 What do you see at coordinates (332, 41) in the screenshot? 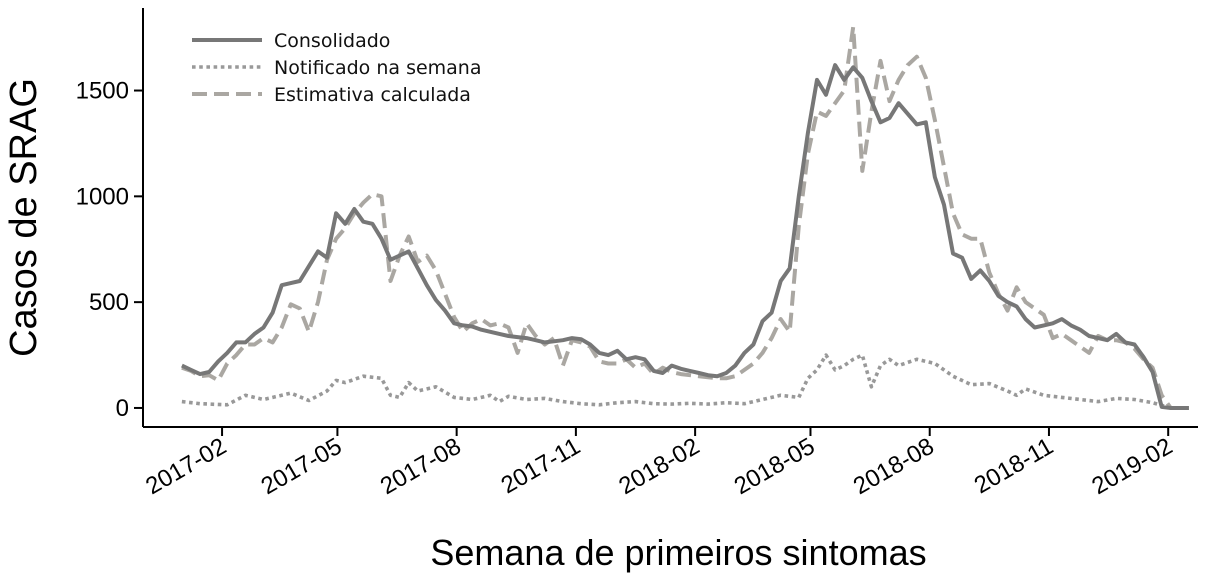
I see `legend-label-consolidado: Consolidado` at bounding box center [332, 41].